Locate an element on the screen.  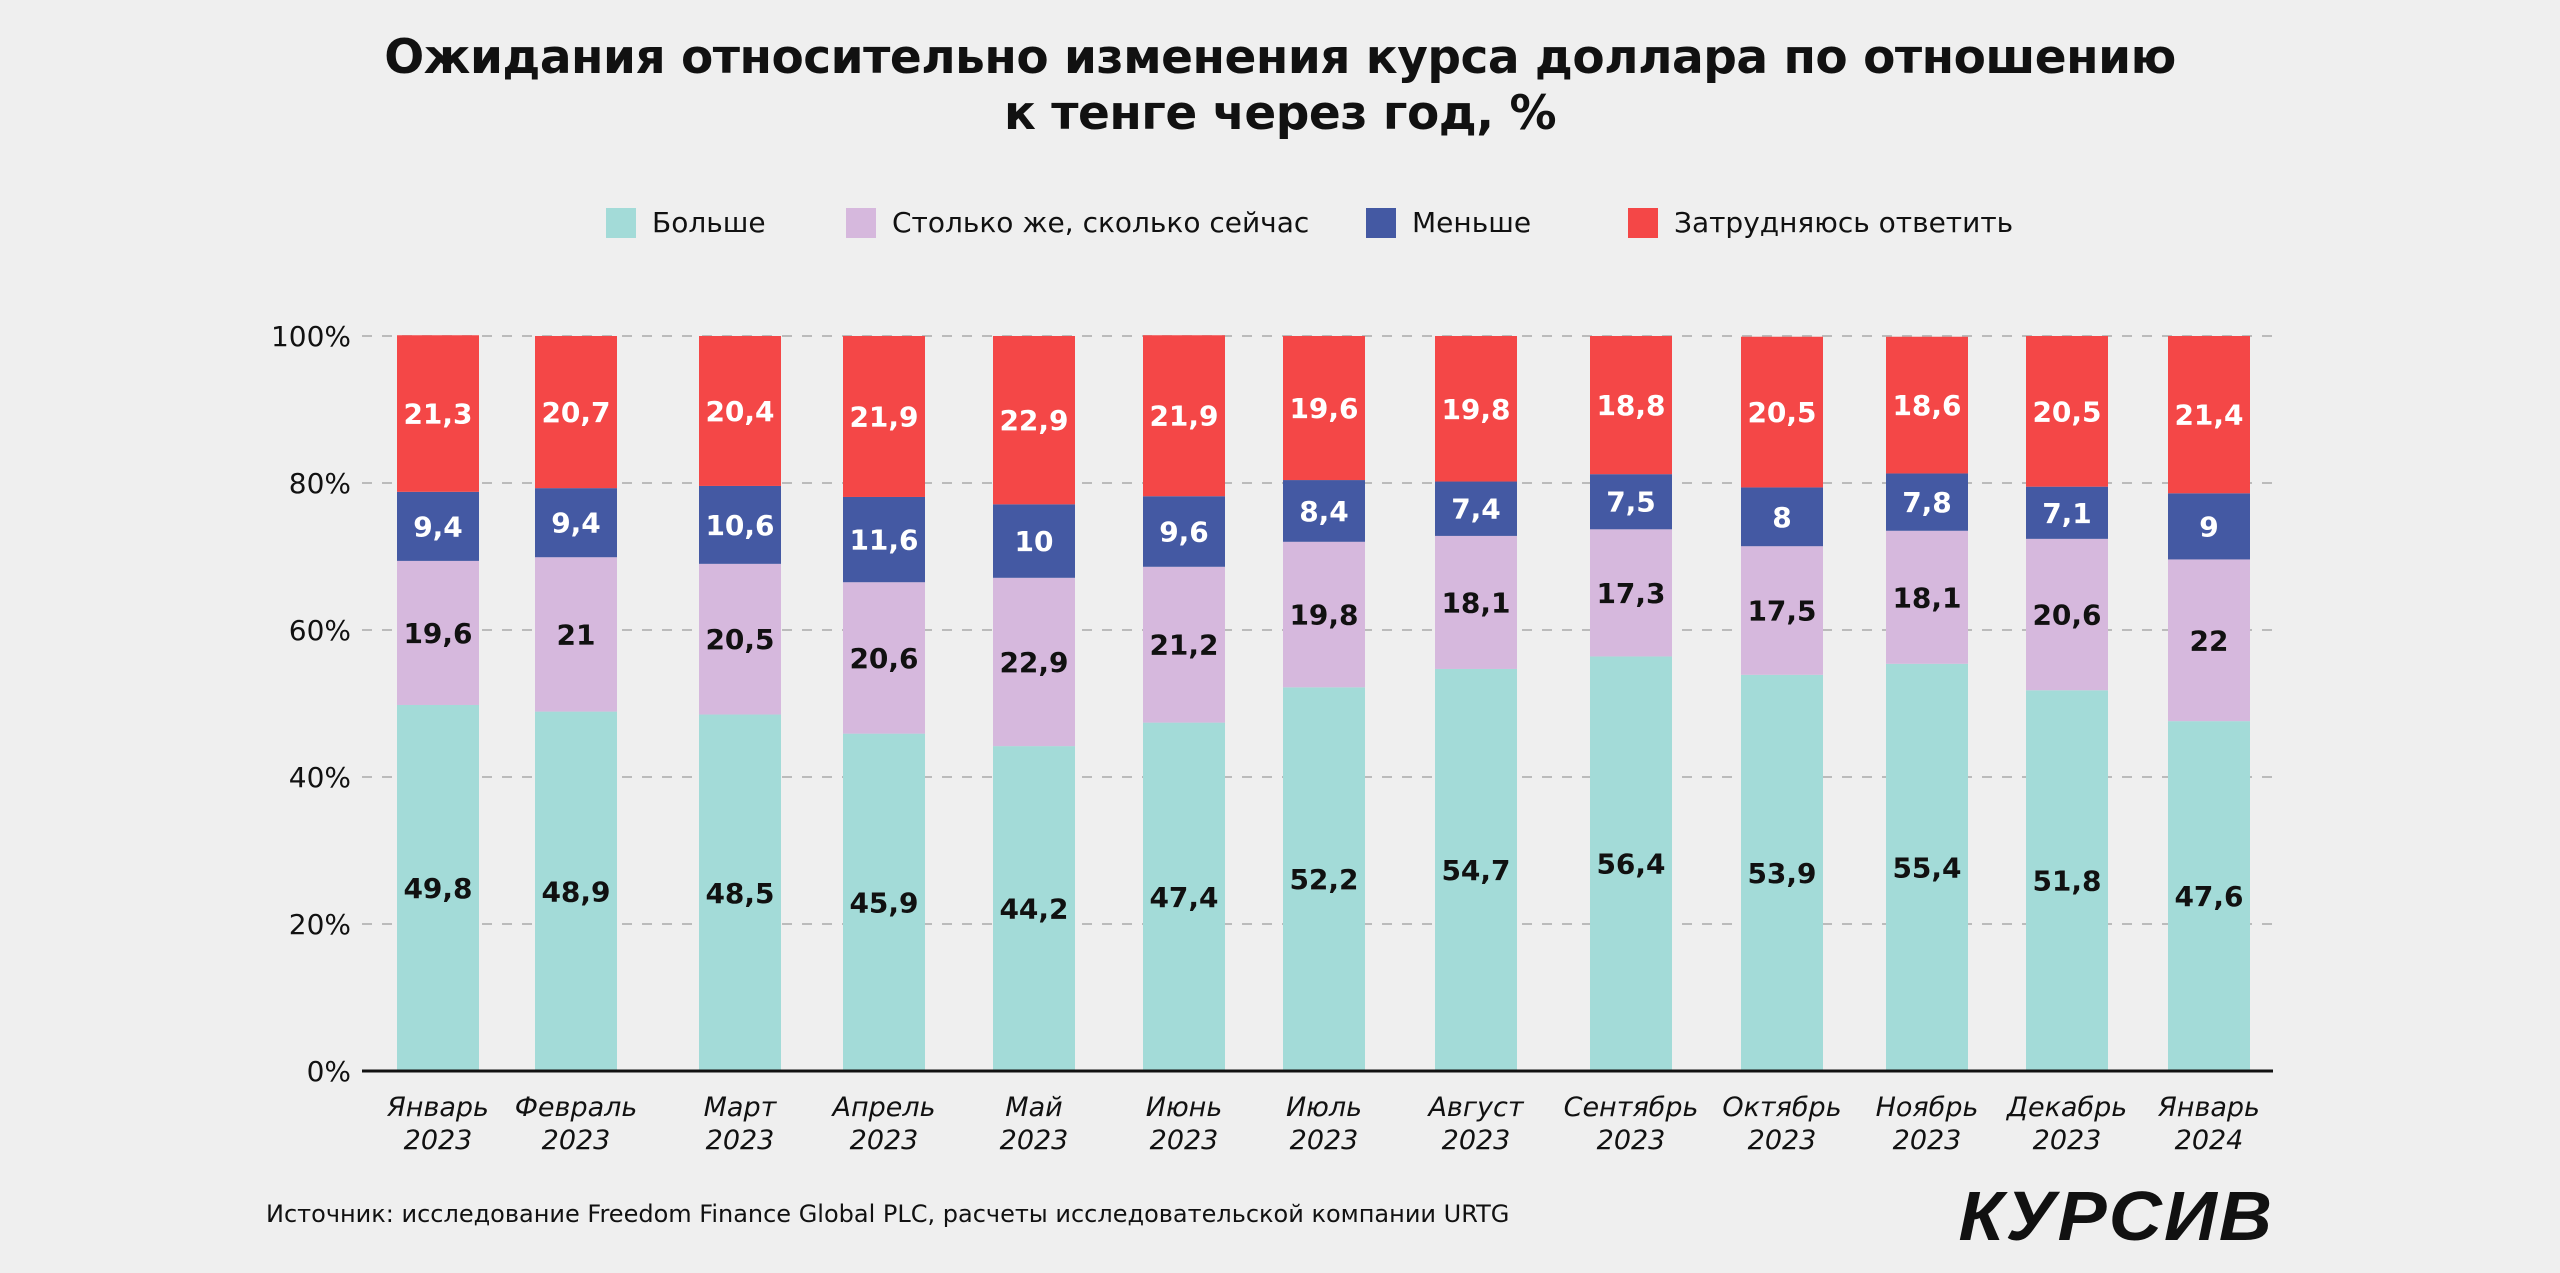
x-tick-label-month: Декабрь is located at coordinates (2066, 1107).